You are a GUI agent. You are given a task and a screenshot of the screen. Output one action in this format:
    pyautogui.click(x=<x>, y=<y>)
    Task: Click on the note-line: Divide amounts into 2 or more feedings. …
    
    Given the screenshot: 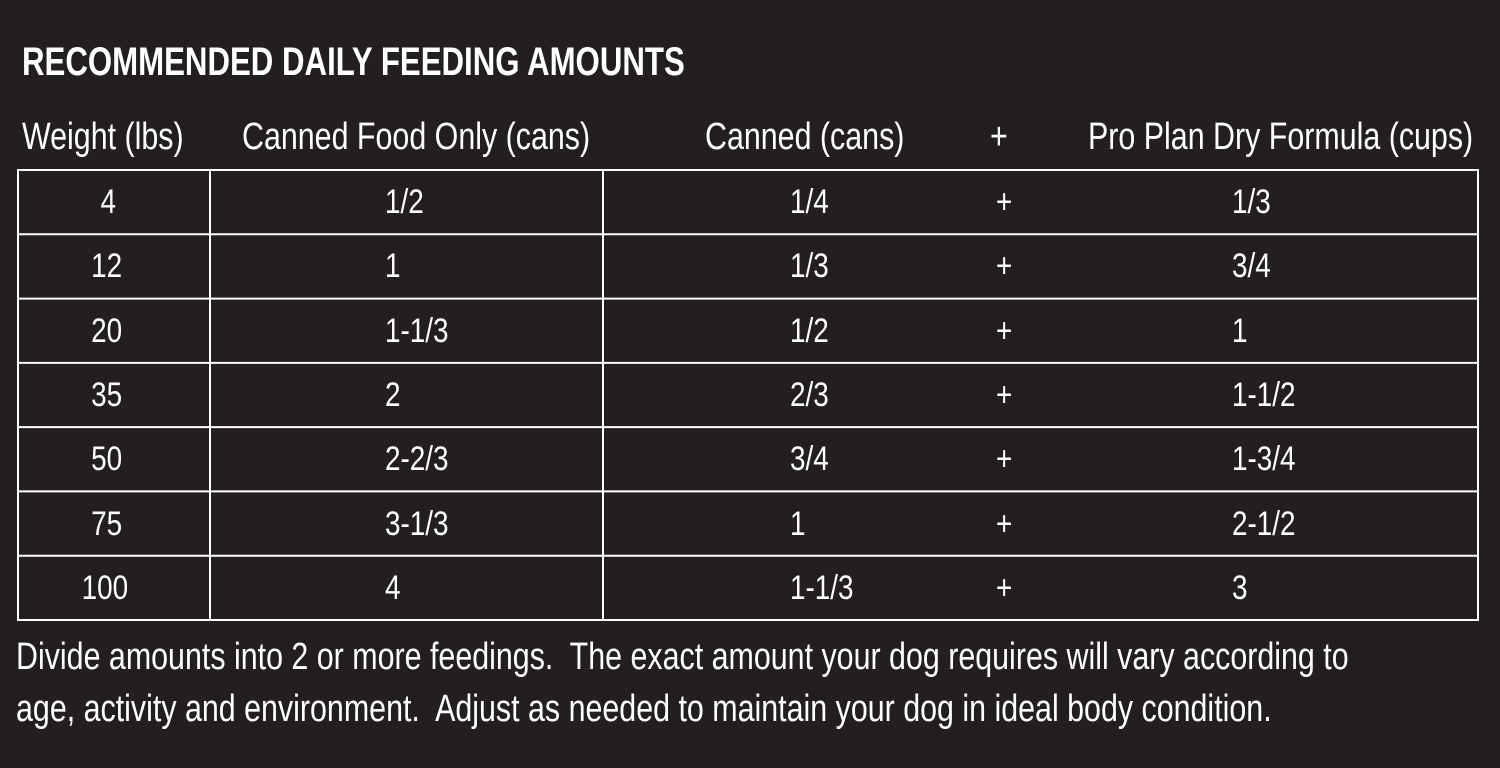 What is the action you would take?
    pyautogui.click(x=682, y=657)
    